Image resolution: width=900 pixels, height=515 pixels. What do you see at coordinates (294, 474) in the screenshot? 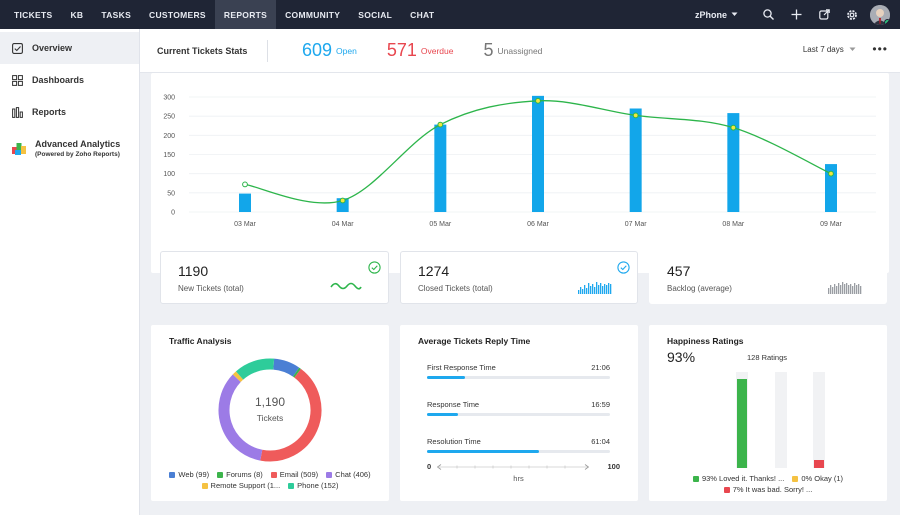
I see `legend-item: Email (509)` at bounding box center [294, 474].